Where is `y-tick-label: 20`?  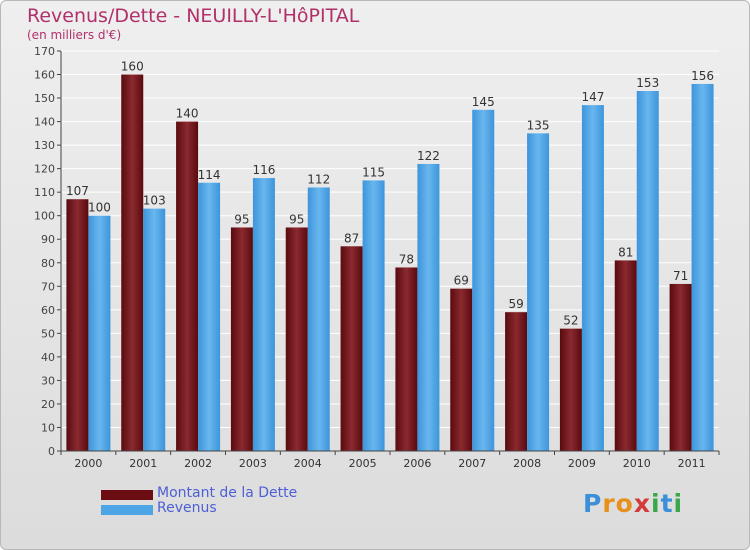
y-tick-label: 20 is located at coordinates (48, 404).